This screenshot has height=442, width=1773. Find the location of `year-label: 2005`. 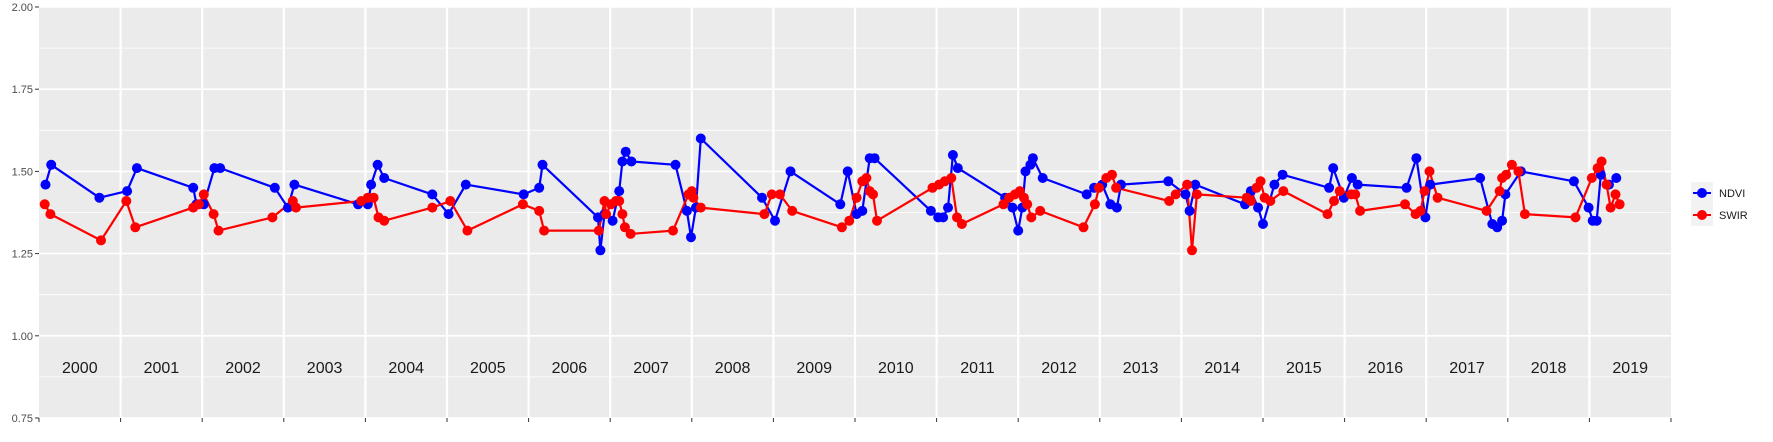

year-label: 2005 is located at coordinates (488, 368).